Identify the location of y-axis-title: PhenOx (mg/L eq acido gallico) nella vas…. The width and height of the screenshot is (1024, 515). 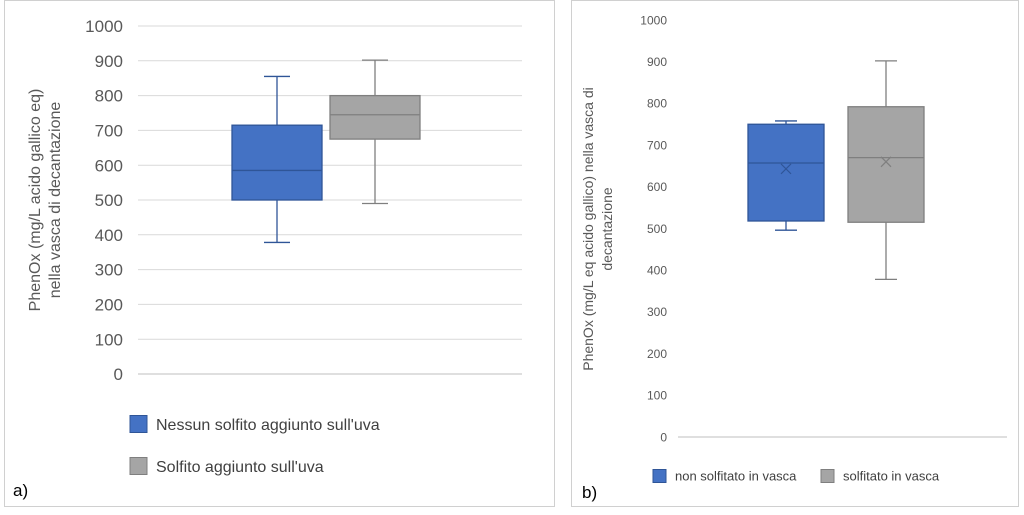
(597, 229).